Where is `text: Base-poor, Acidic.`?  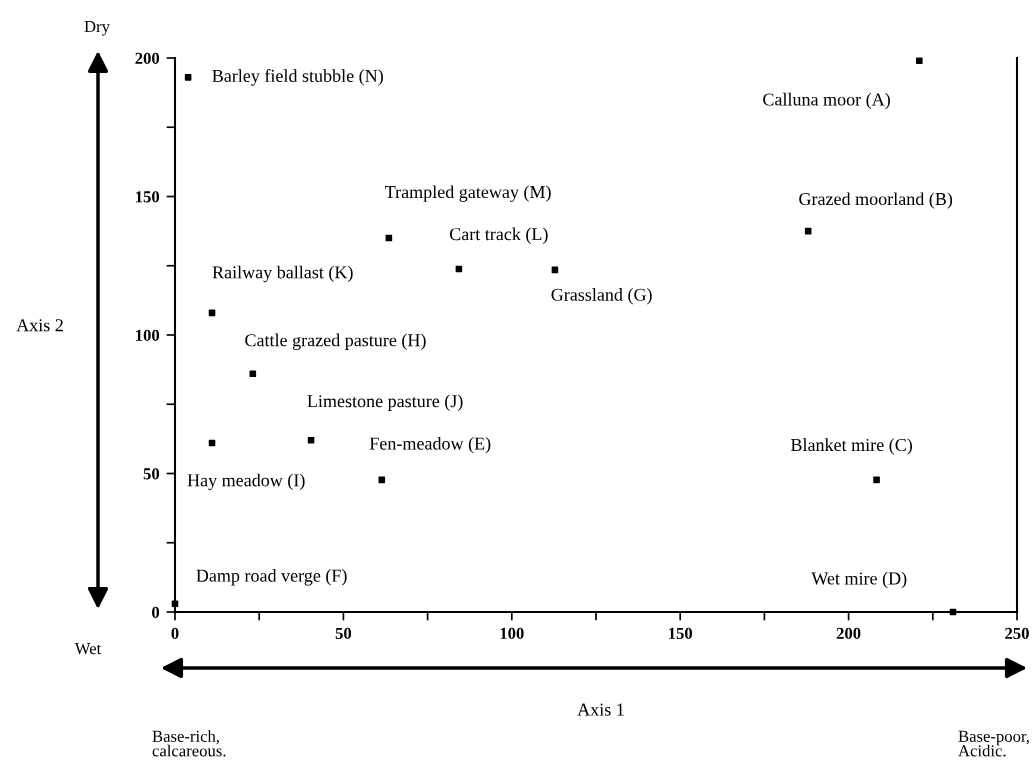
text: Base-poor, Acidic. is located at coordinates (993, 743).